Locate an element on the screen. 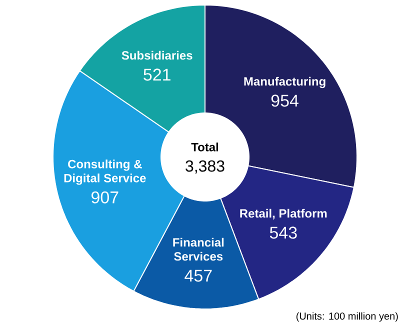 This screenshot has width=404, height=326. data-label: 457 is located at coordinates (198, 276).